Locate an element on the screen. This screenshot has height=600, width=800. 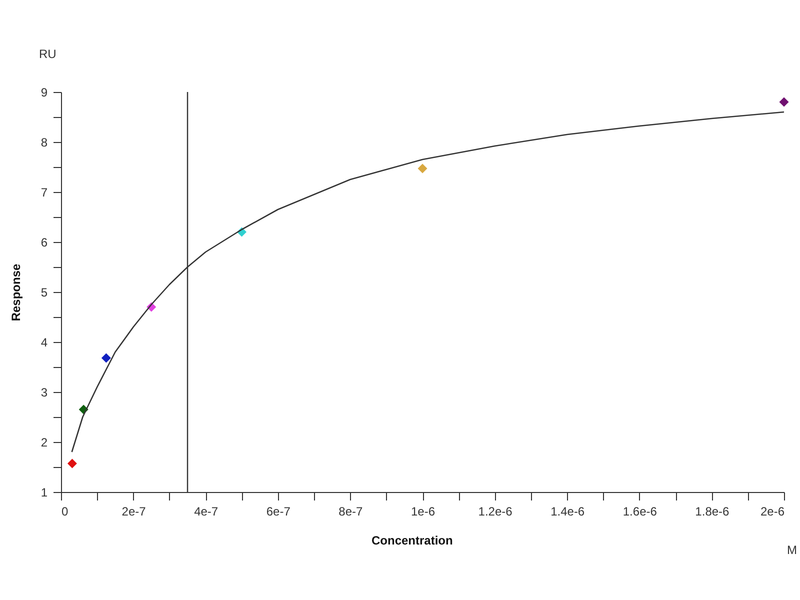
x-tick-label: 8e-7 is located at coordinates (351, 511).